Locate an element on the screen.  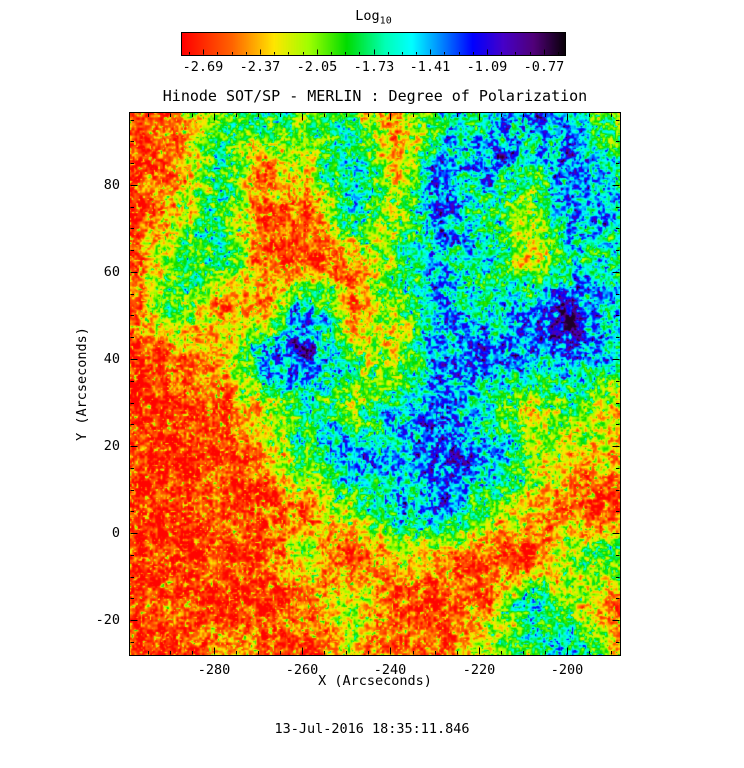
colorbar-tick-label: -2.69 is located at coordinates (203, 67).